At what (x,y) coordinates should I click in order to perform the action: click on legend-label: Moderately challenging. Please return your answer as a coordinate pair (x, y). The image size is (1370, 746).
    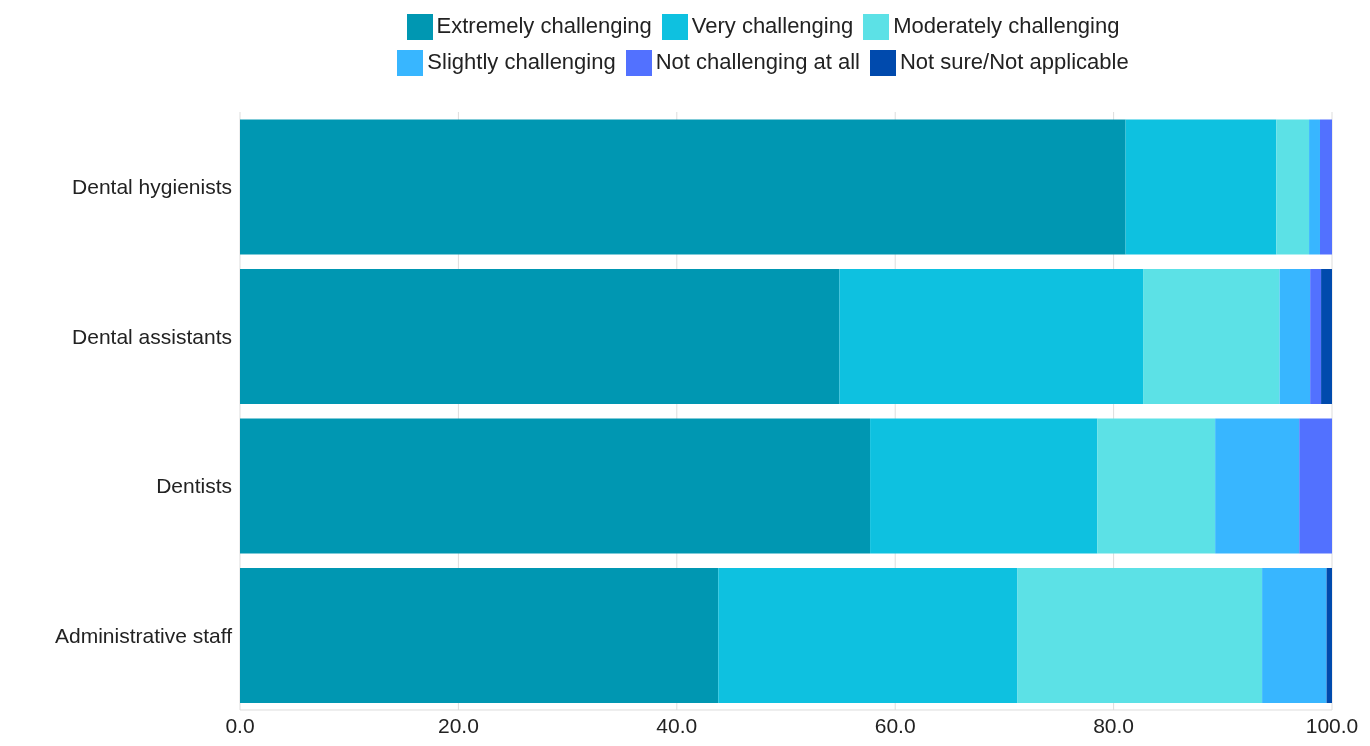
    Looking at the image, I should click on (1006, 25).